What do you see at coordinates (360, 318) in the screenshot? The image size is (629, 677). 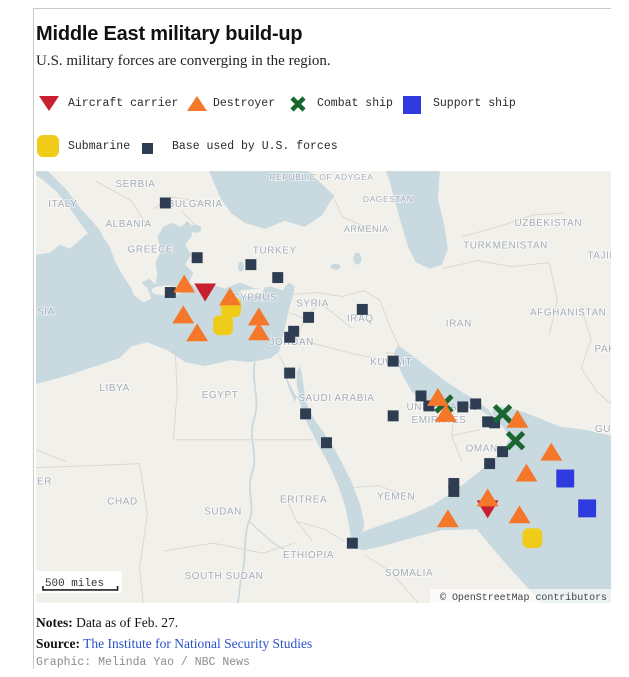 I see `map-label: IRAQ` at bounding box center [360, 318].